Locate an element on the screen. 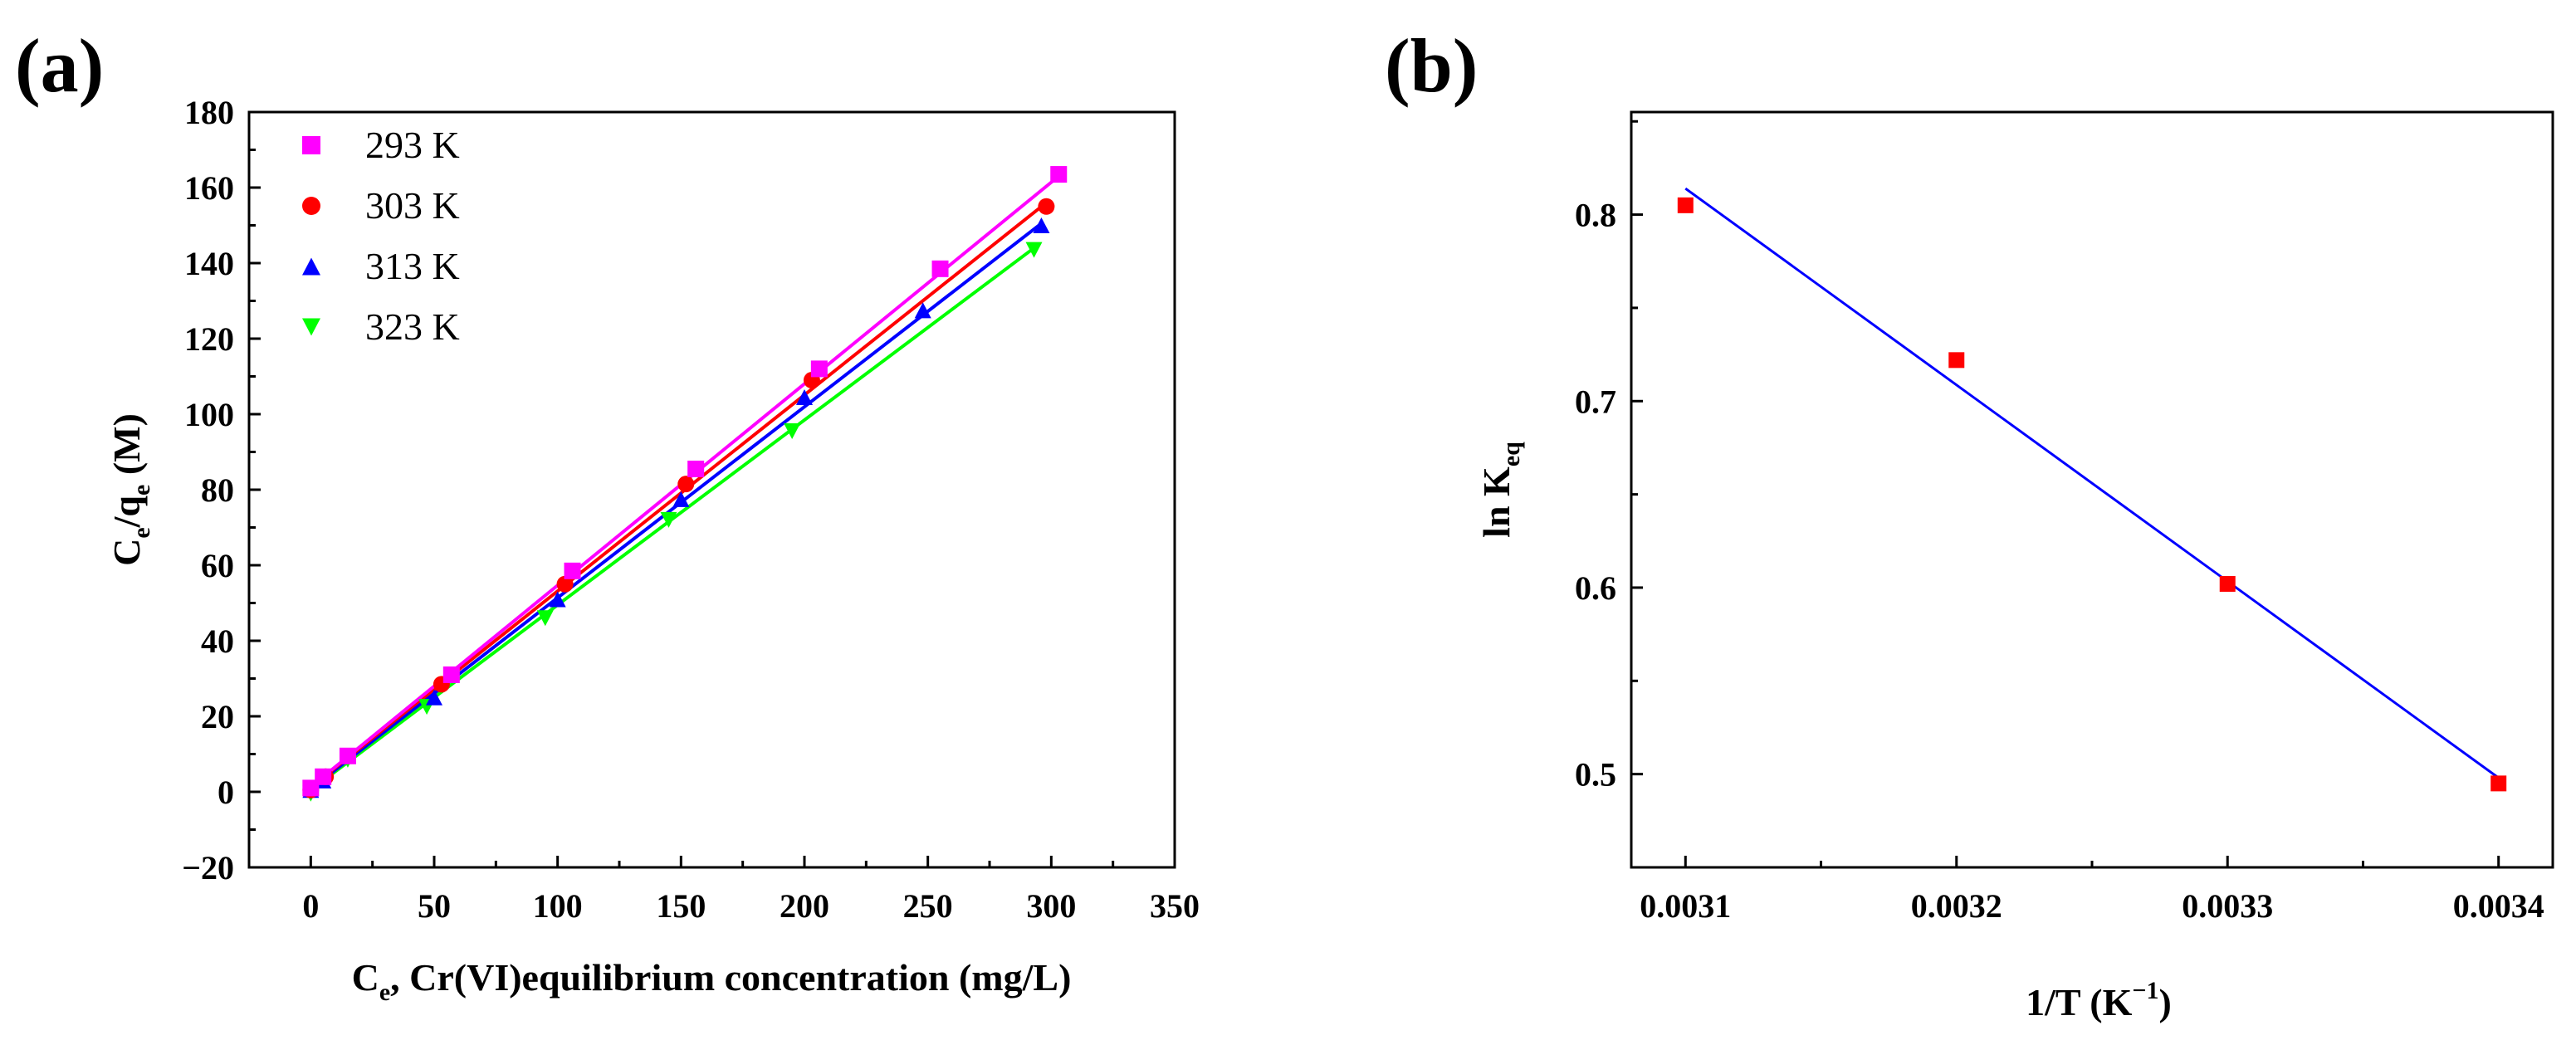  y-axis-title-b-sub: eq is located at coordinates (1511, 454).